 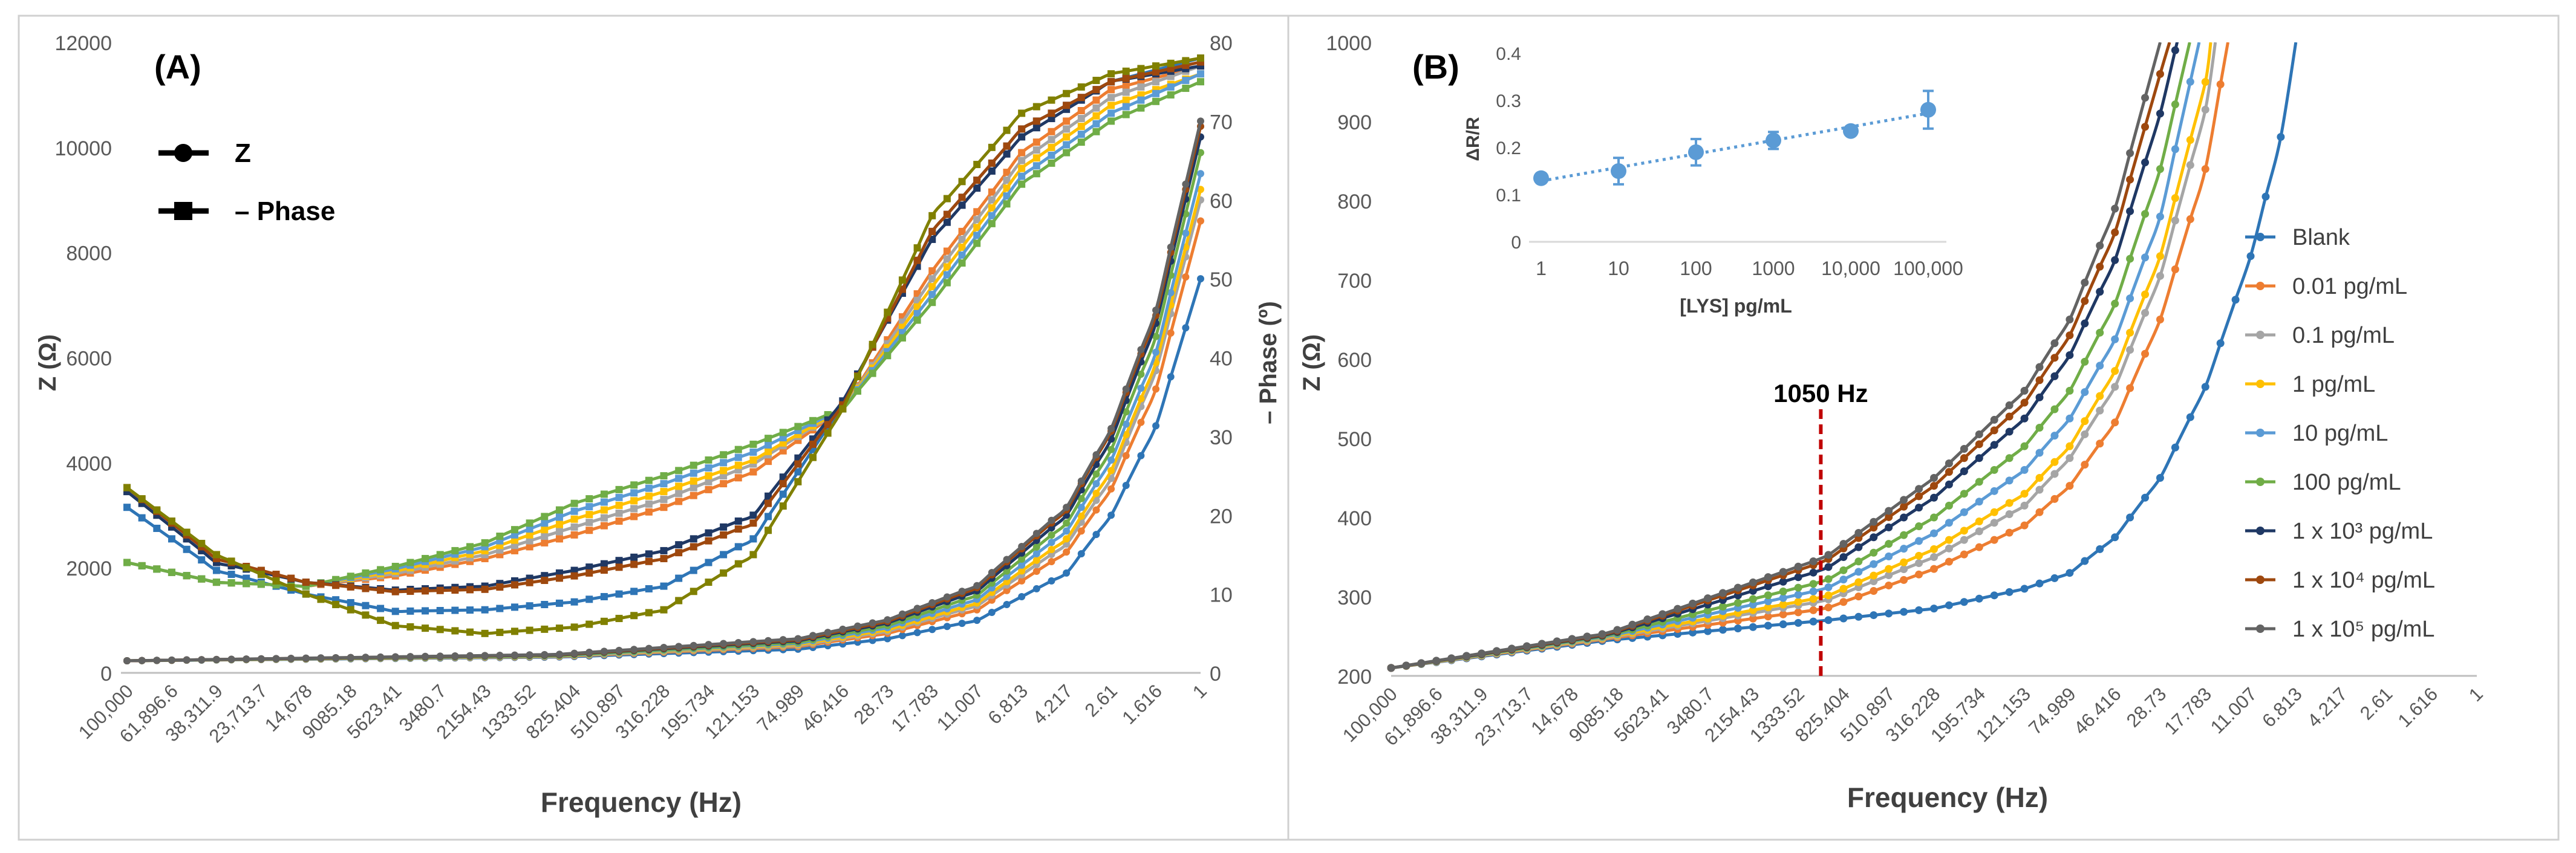 What do you see at coordinates (1354, 440) in the screenshot?
I see `panel-b-y-tick: 500` at bounding box center [1354, 440].